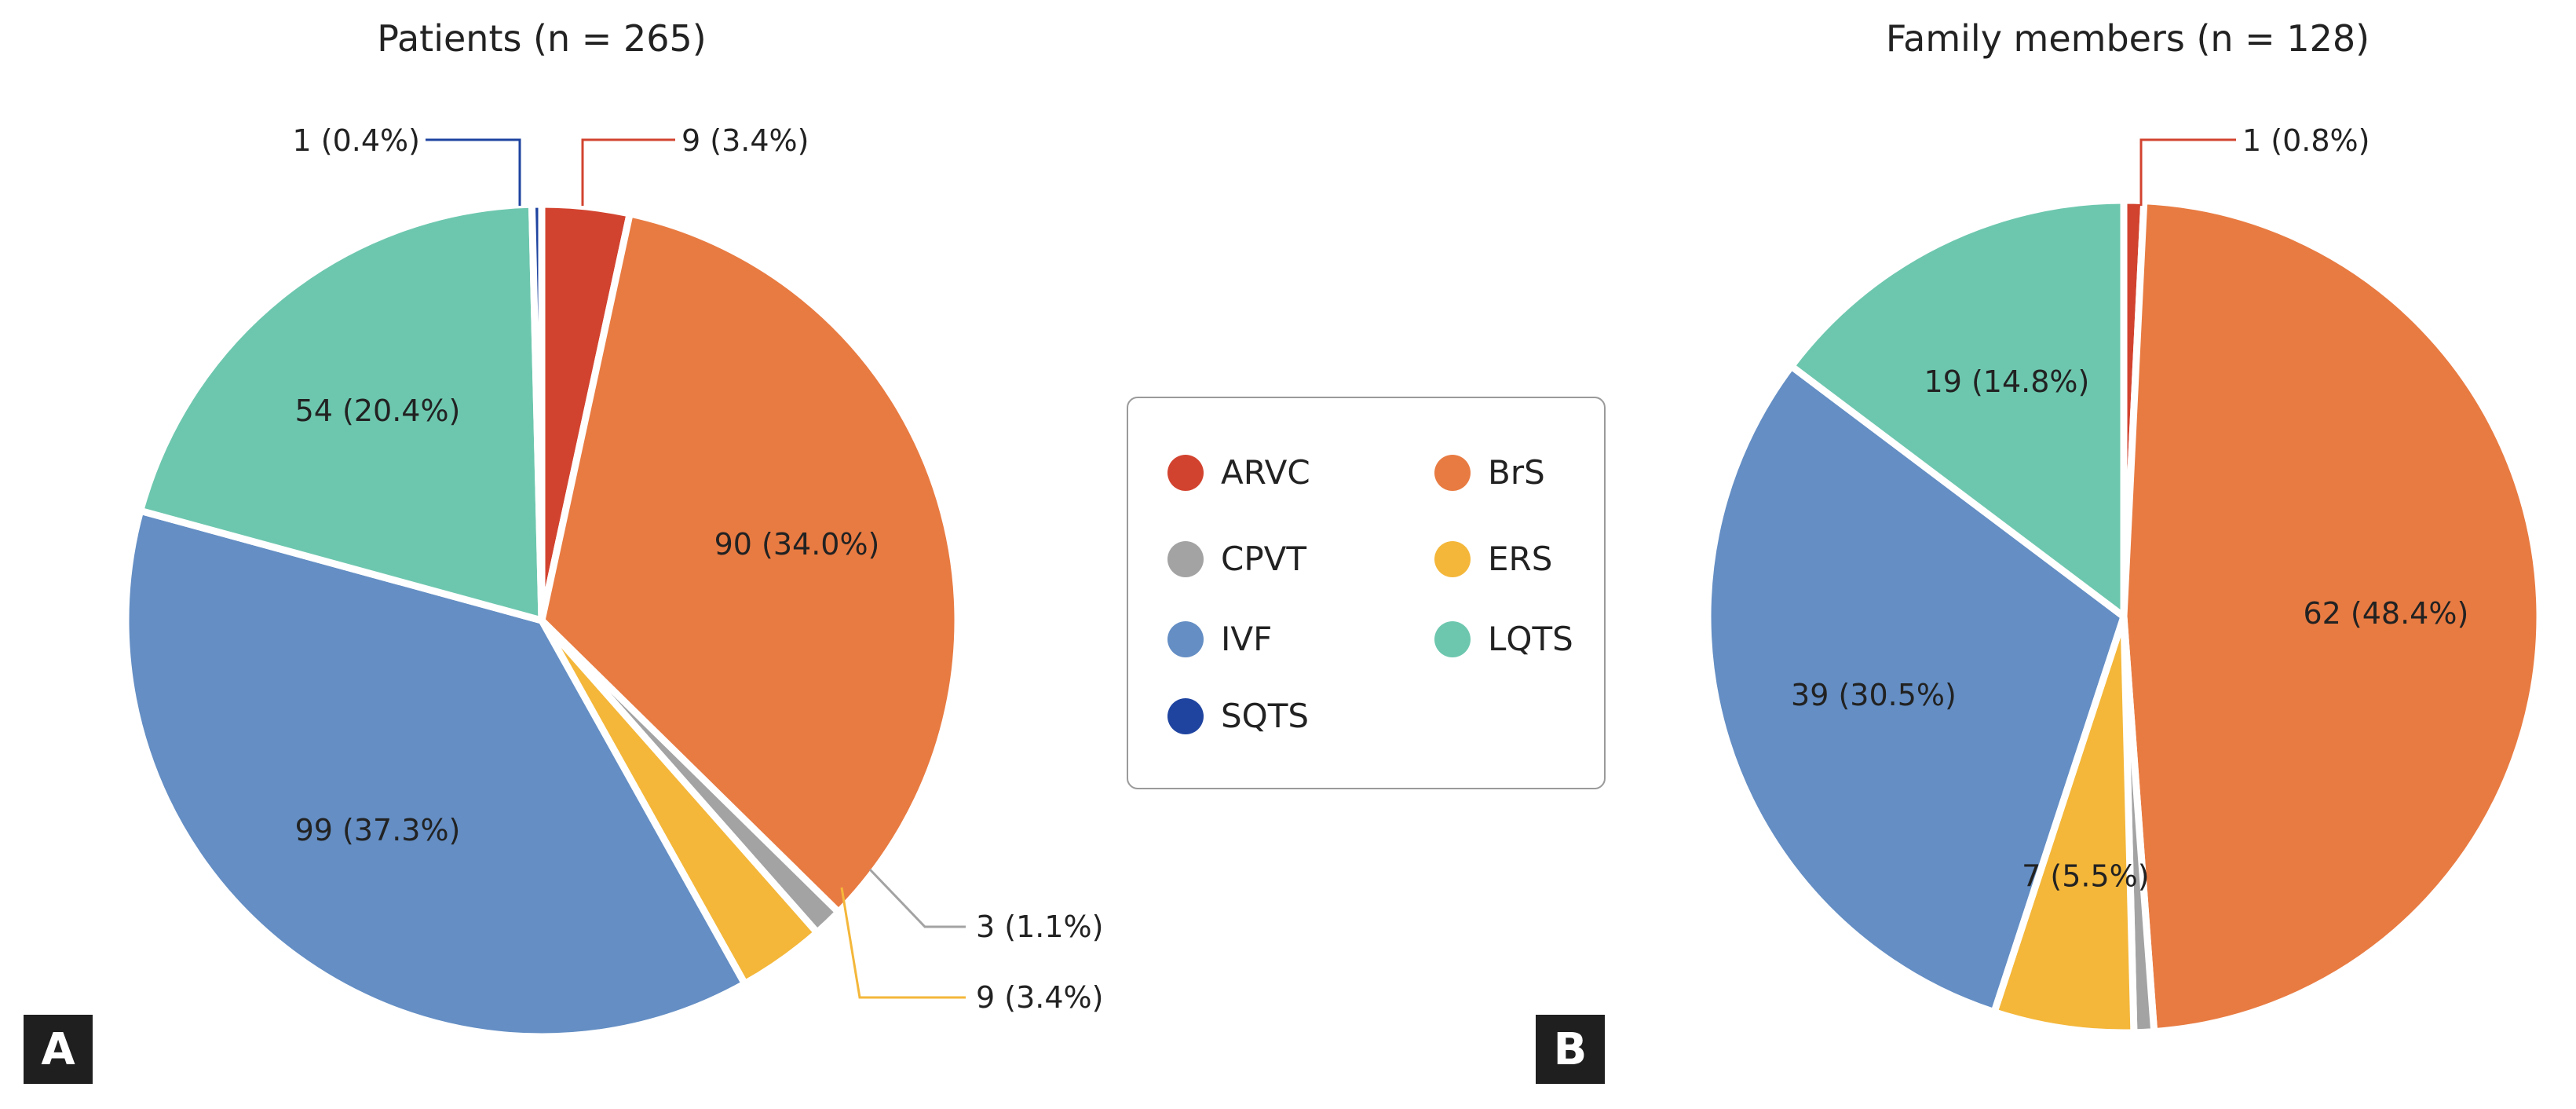 This screenshot has height=1109, width=2576. What do you see at coordinates (628, 172) in the screenshot?
I see `pie-a-callout-line-arvc` at bounding box center [628, 172].